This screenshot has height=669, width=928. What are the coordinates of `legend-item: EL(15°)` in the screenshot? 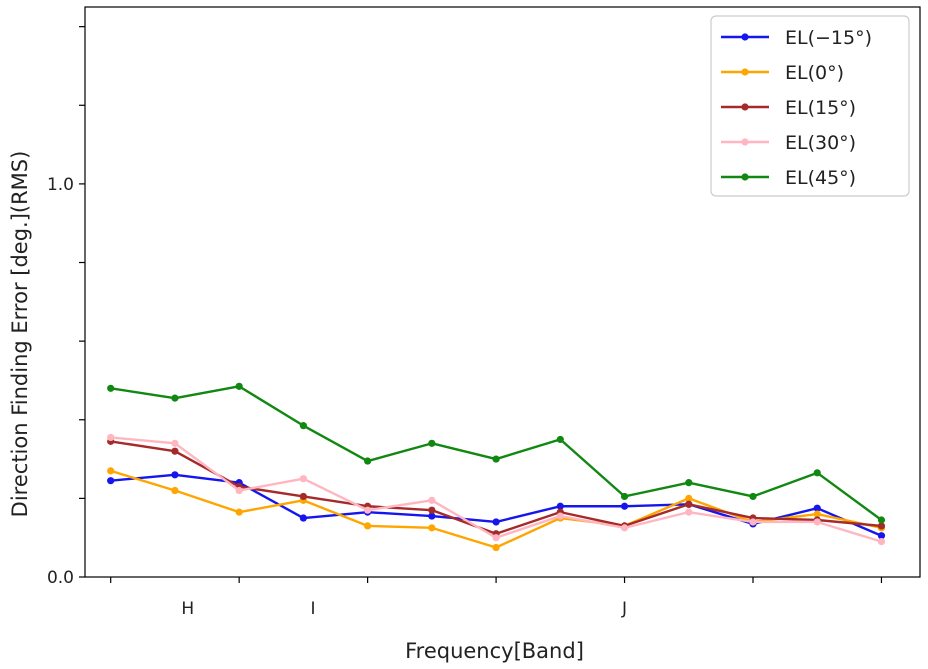 It's located at (788, 108).